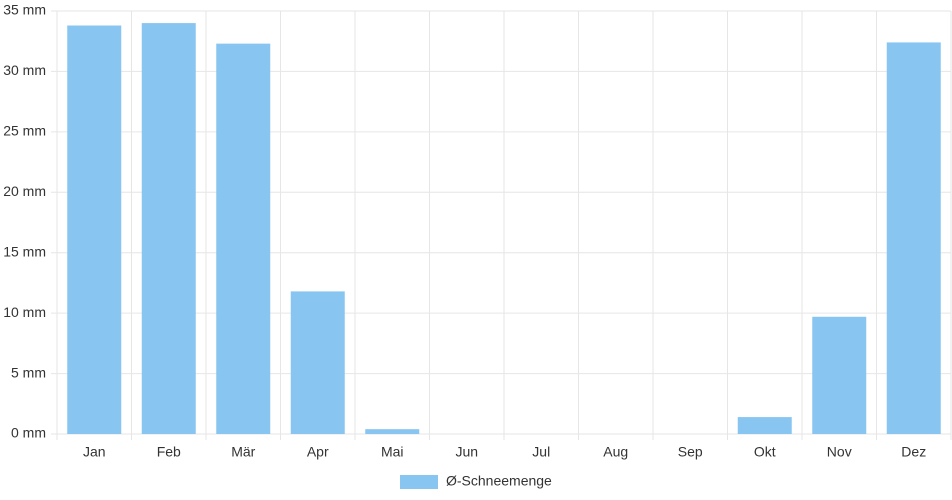 This screenshot has width=952, height=500. Describe the element at coordinates (466, 452) in the screenshot. I see `x-tick-label: Jun` at that location.